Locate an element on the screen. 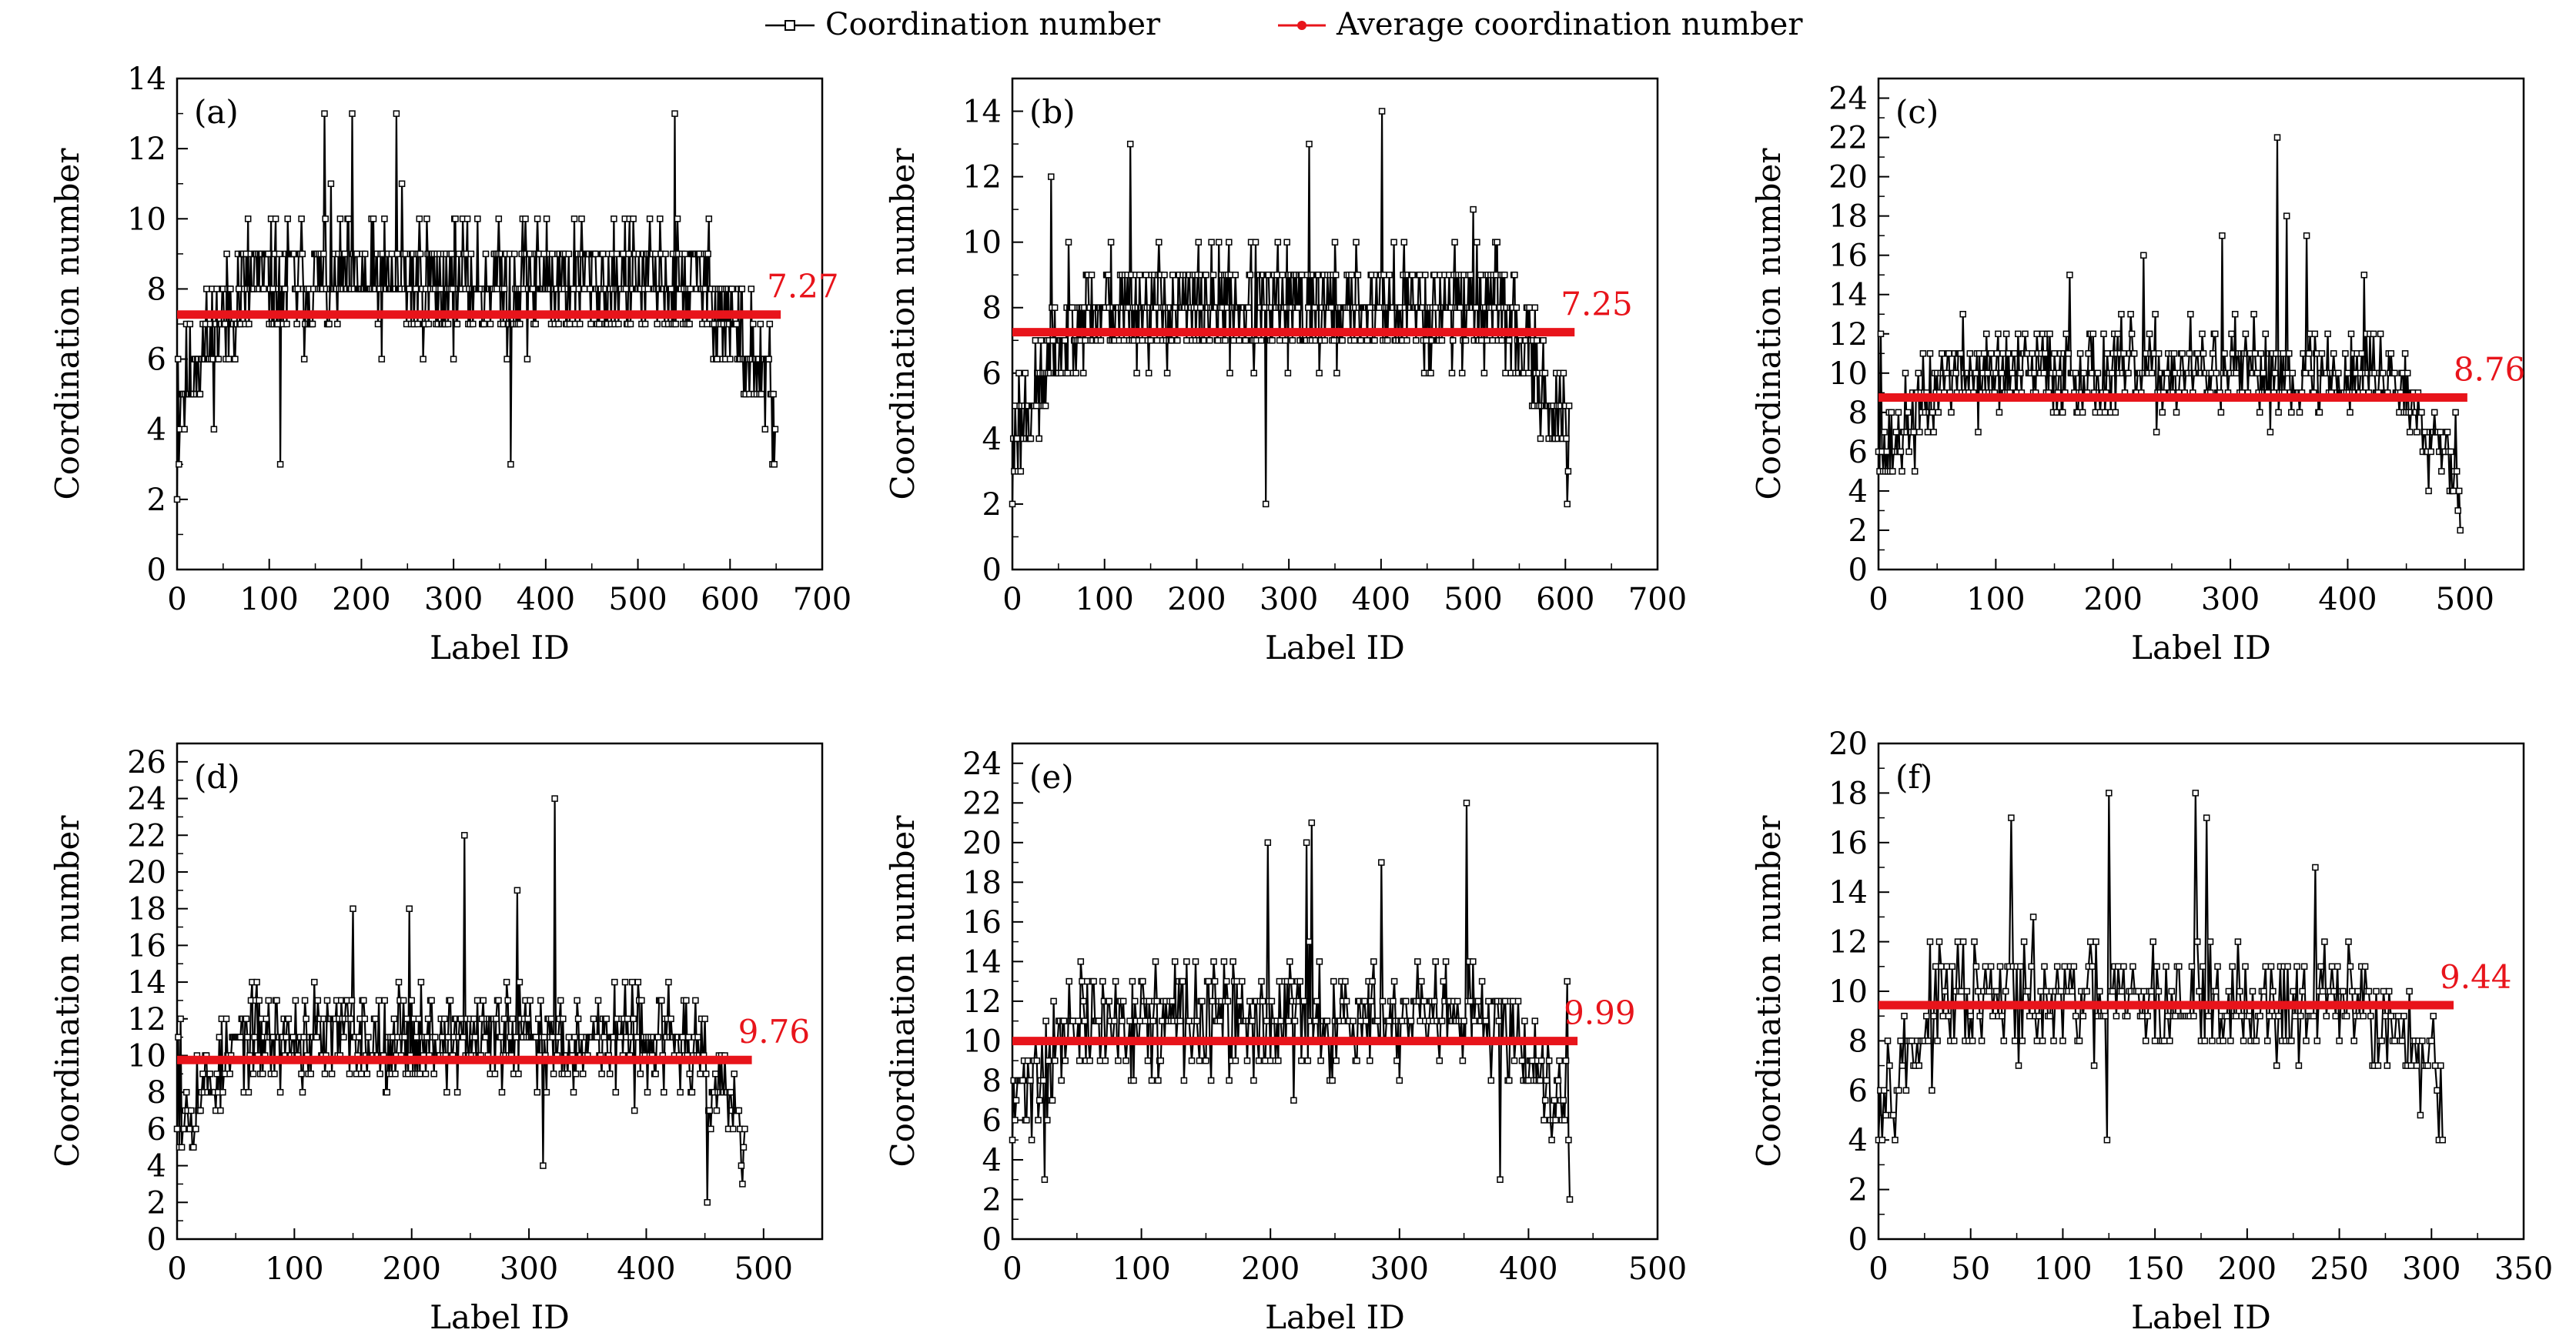 The width and height of the screenshot is (2576, 1333). x-tick-label: 0 is located at coordinates (177, 599).